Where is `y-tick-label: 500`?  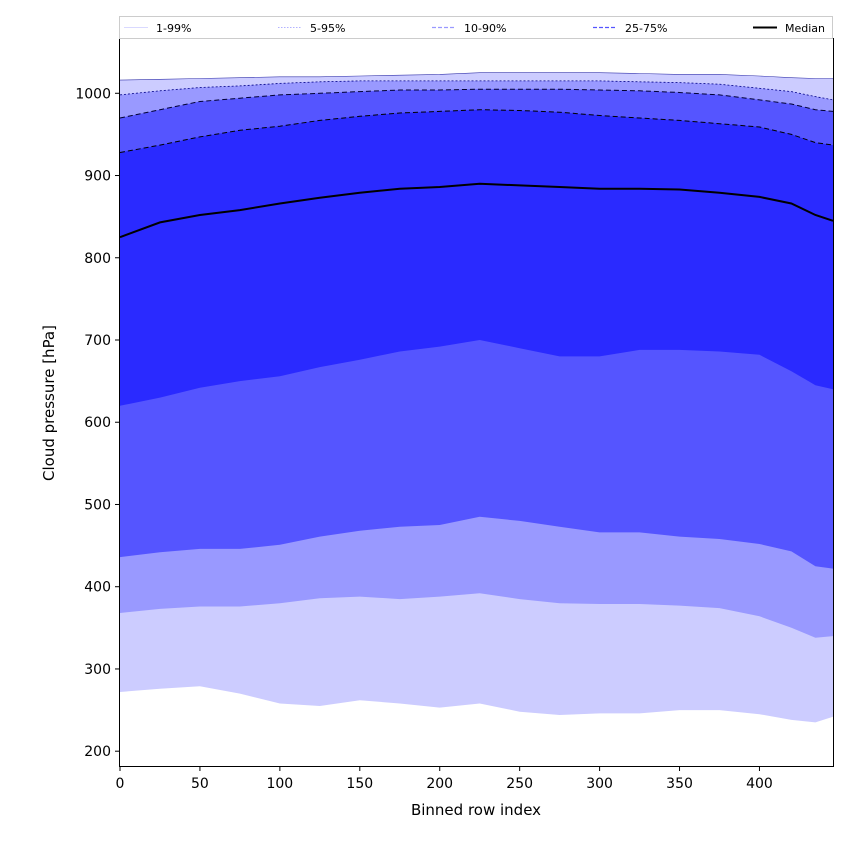
y-tick-label: 500 is located at coordinates (97, 505).